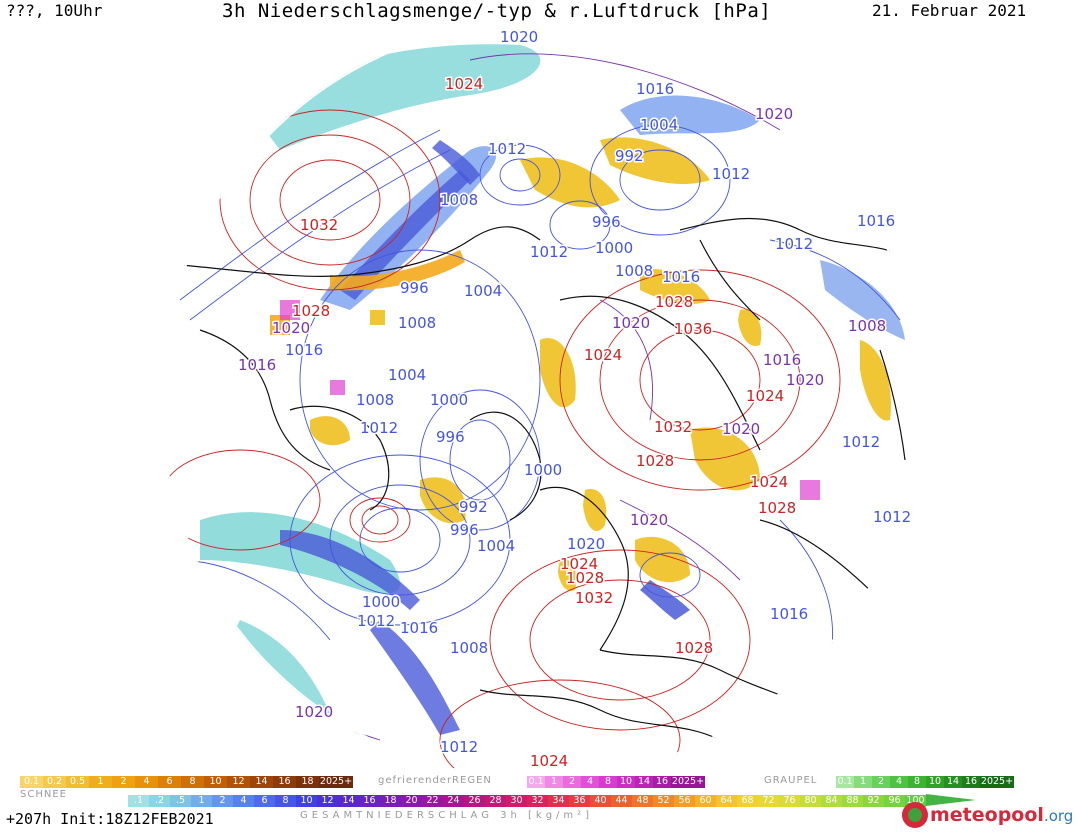 The image size is (1080, 833). Describe the element at coordinates (987, 815) in the screenshot. I see `meteopool-logo: meteopool.org` at that location.